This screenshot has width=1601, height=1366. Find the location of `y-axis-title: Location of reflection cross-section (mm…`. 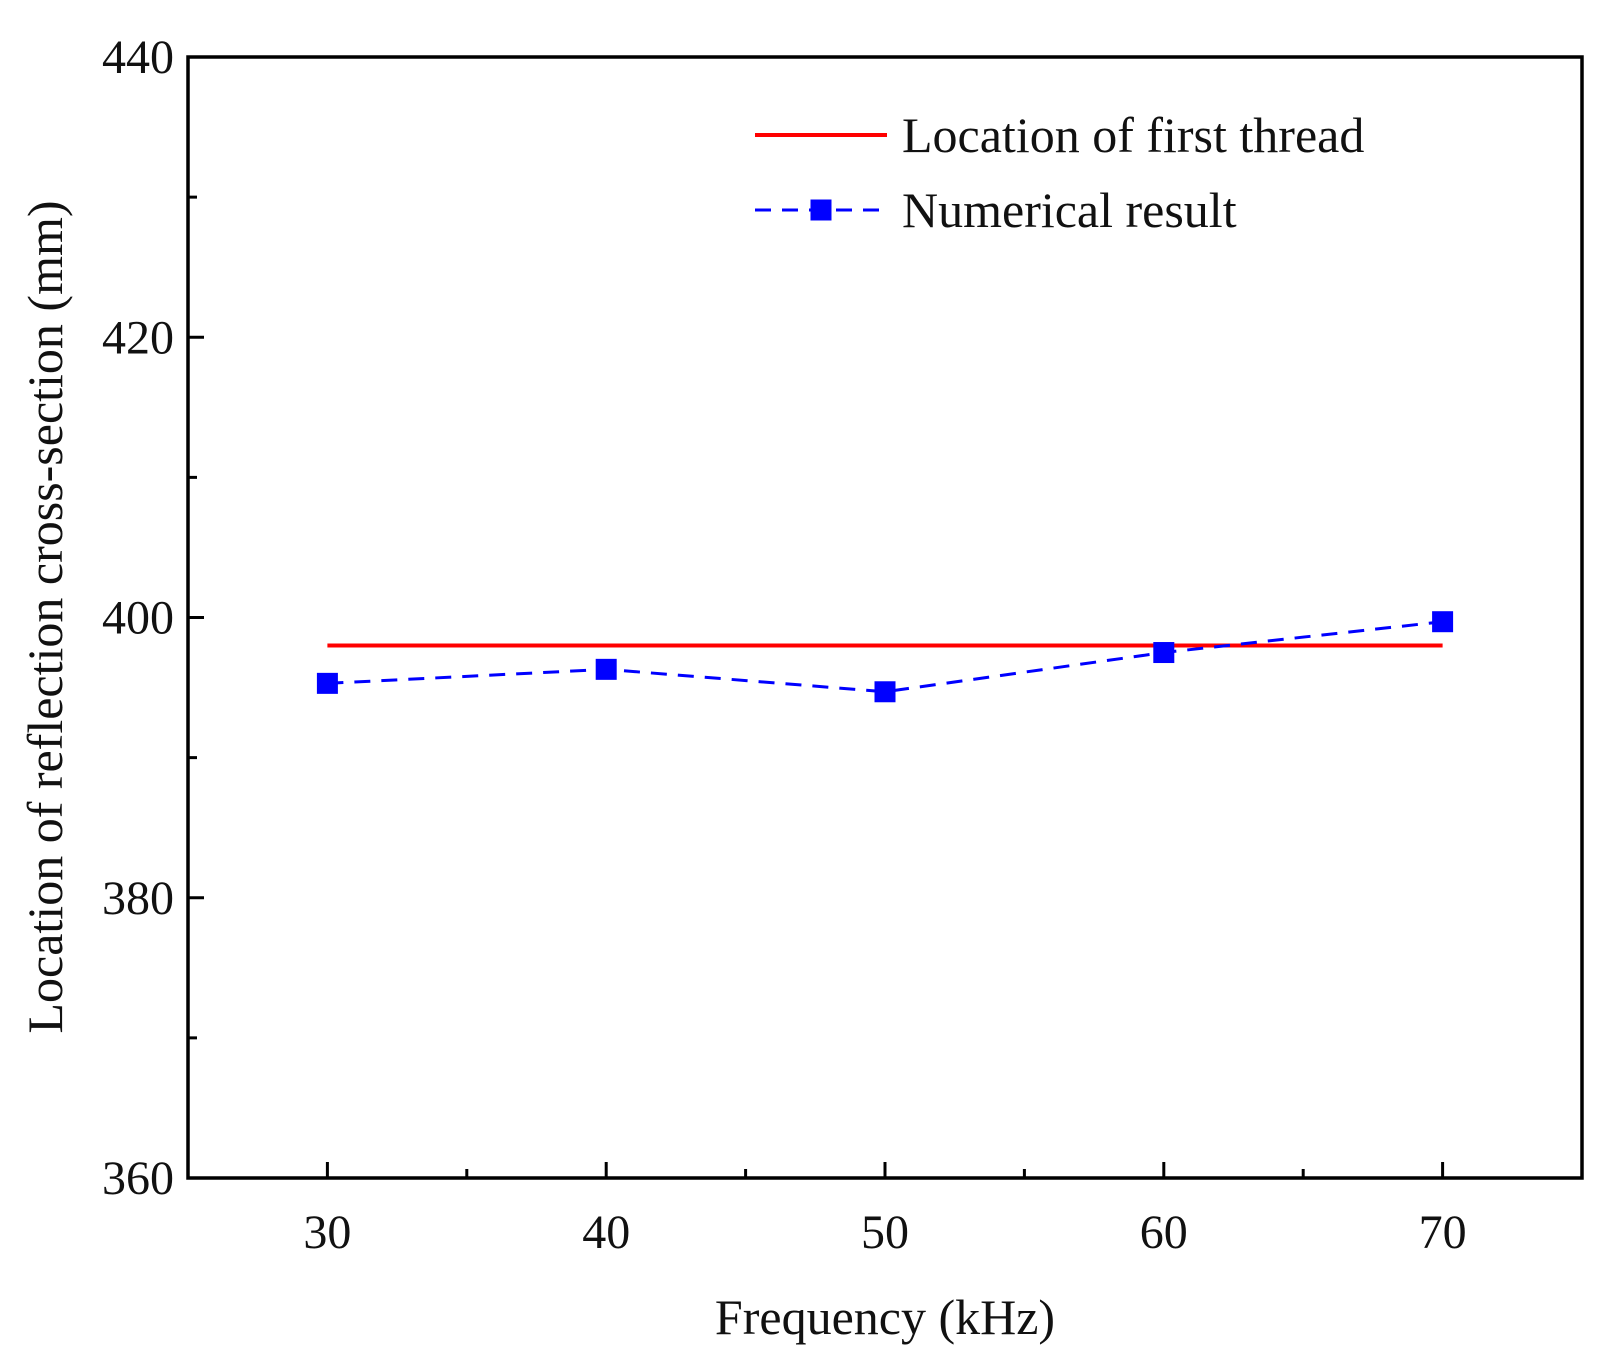

y-axis-title: Location of reflection cross-section (mm… is located at coordinates (45, 616).